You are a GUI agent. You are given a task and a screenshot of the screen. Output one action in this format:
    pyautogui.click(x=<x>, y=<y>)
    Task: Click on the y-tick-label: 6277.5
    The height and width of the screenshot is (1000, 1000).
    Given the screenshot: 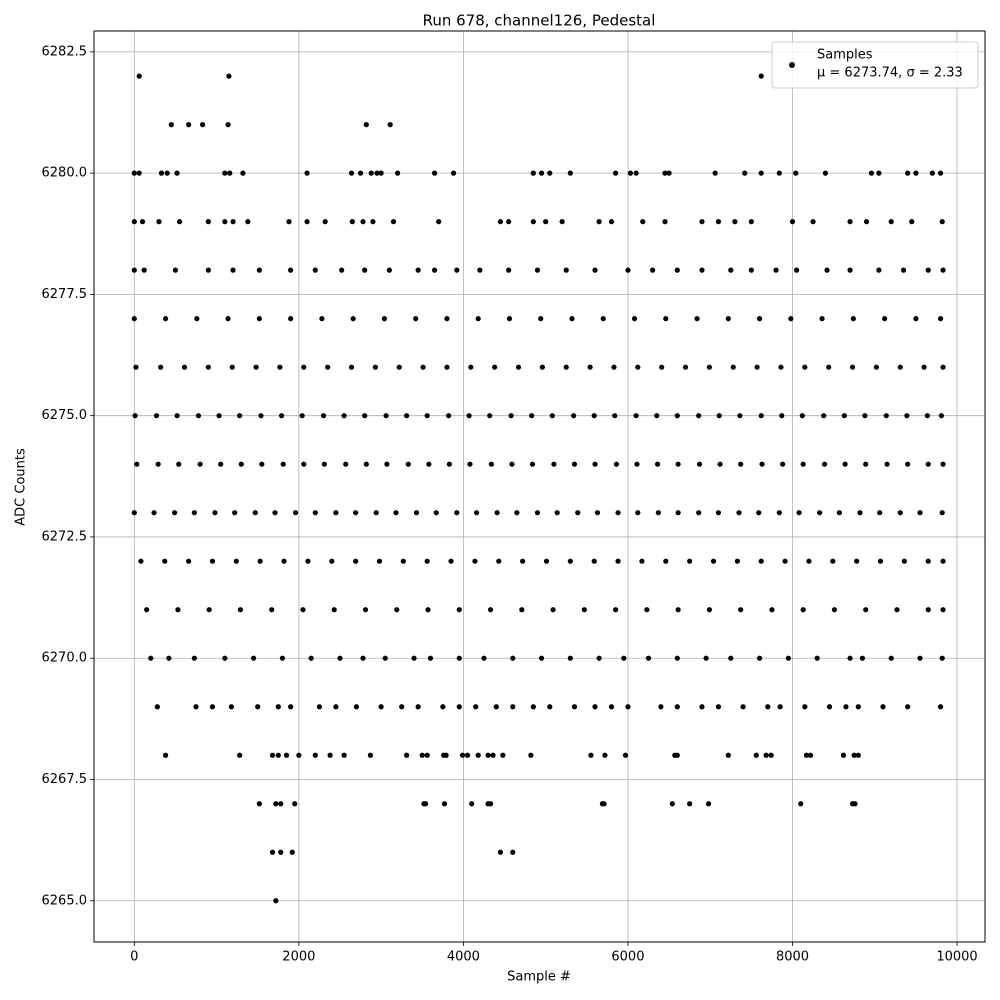 What is the action you would take?
    pyautogui.click(x=65, y=294)
    